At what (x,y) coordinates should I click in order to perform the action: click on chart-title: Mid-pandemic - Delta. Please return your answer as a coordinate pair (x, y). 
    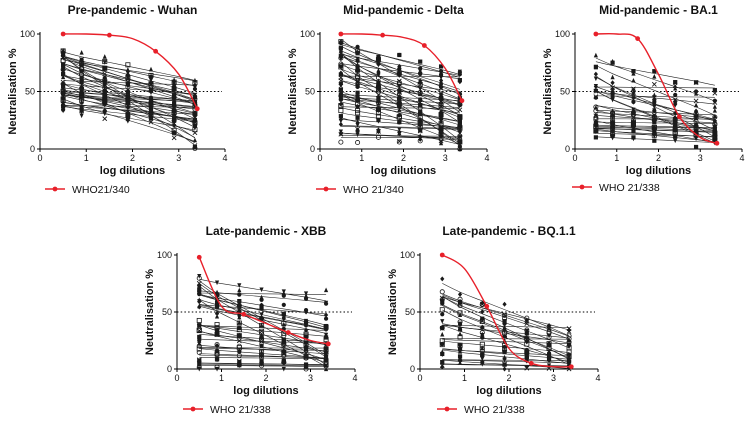
    Looking at the image, I should click on (403, 10).